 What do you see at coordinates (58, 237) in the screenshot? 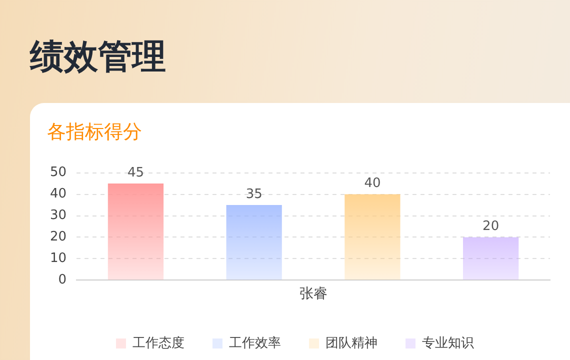
I see `y-tick-label: 20` at bounding box center [58, 237].